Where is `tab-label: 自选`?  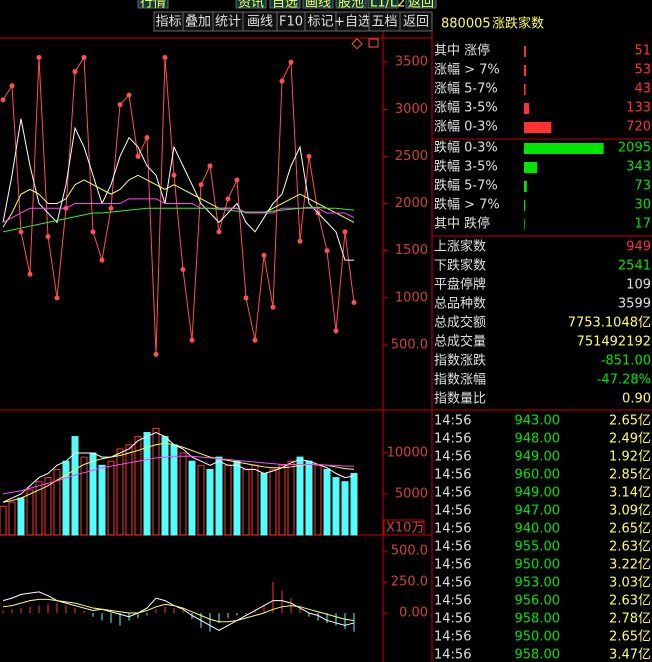
tab-label: 自选 is located at coordinates (285, 5).